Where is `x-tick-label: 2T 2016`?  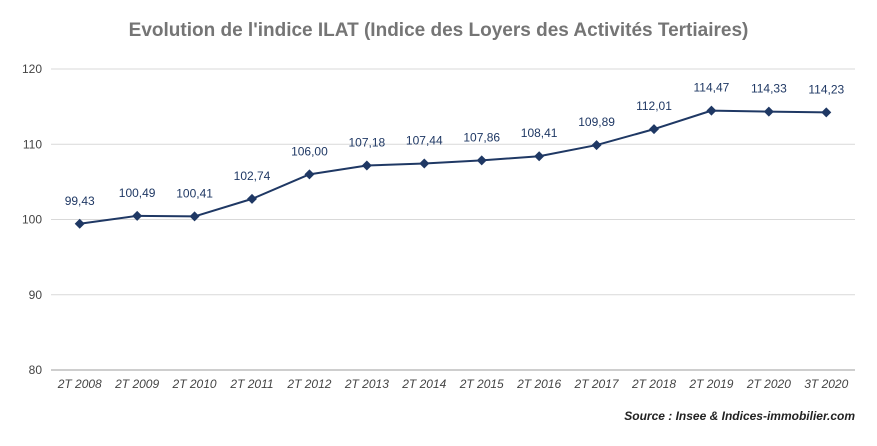 x-tick-label: 2T 2016 is located at coordinates (538, 384).